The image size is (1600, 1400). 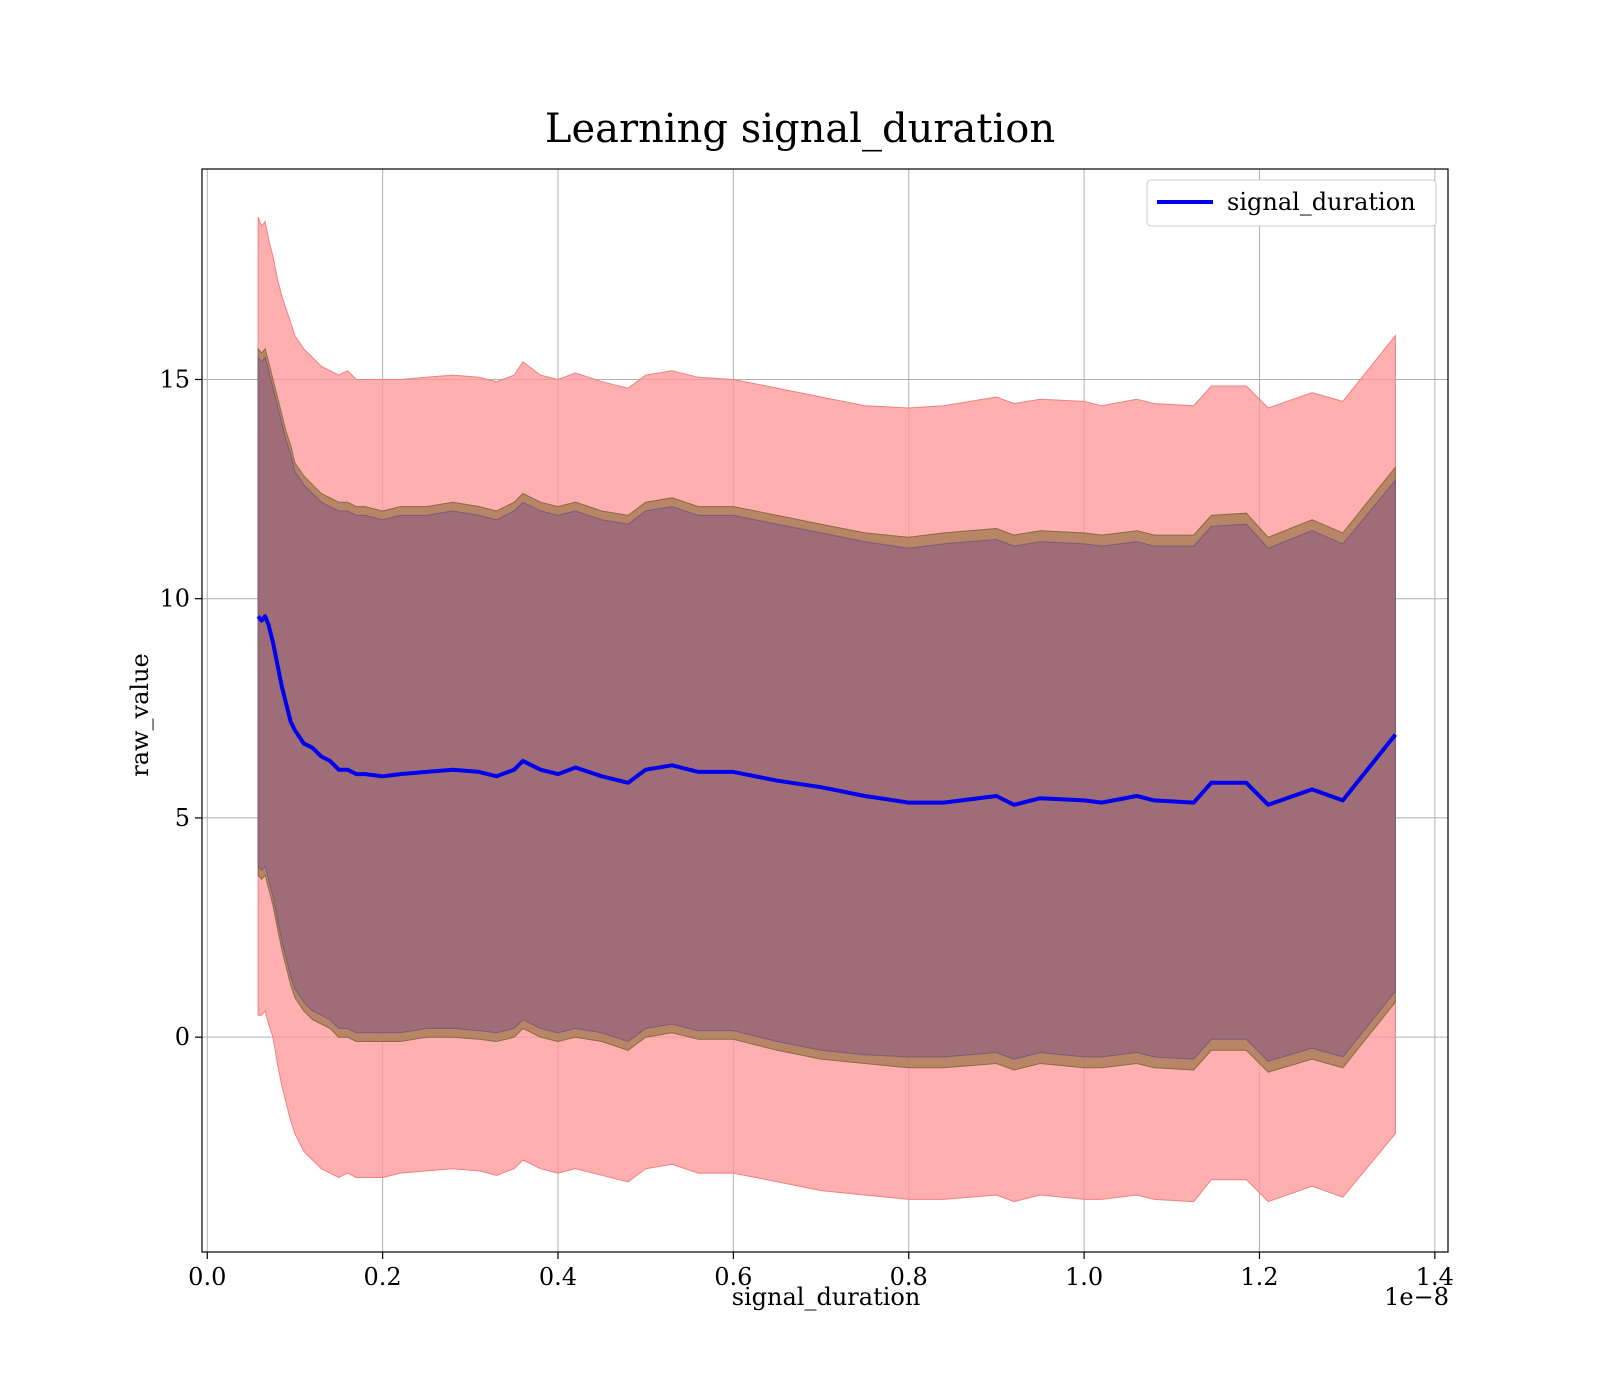 What do you see at coordinates (1084, 1277) in the screenshot?
I see `x-tick-label: 1.0` at bounding box center [1084, 1277].